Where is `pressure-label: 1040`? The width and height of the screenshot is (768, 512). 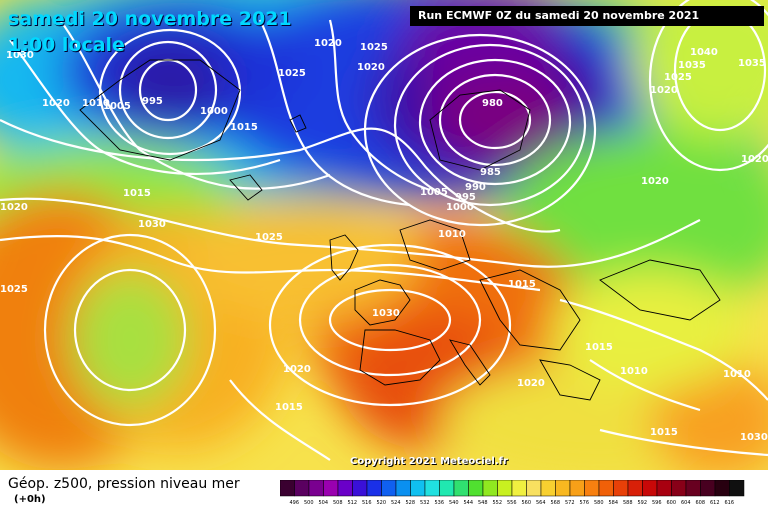
pressure-label: 1040 is located at coordinates (704, 52).